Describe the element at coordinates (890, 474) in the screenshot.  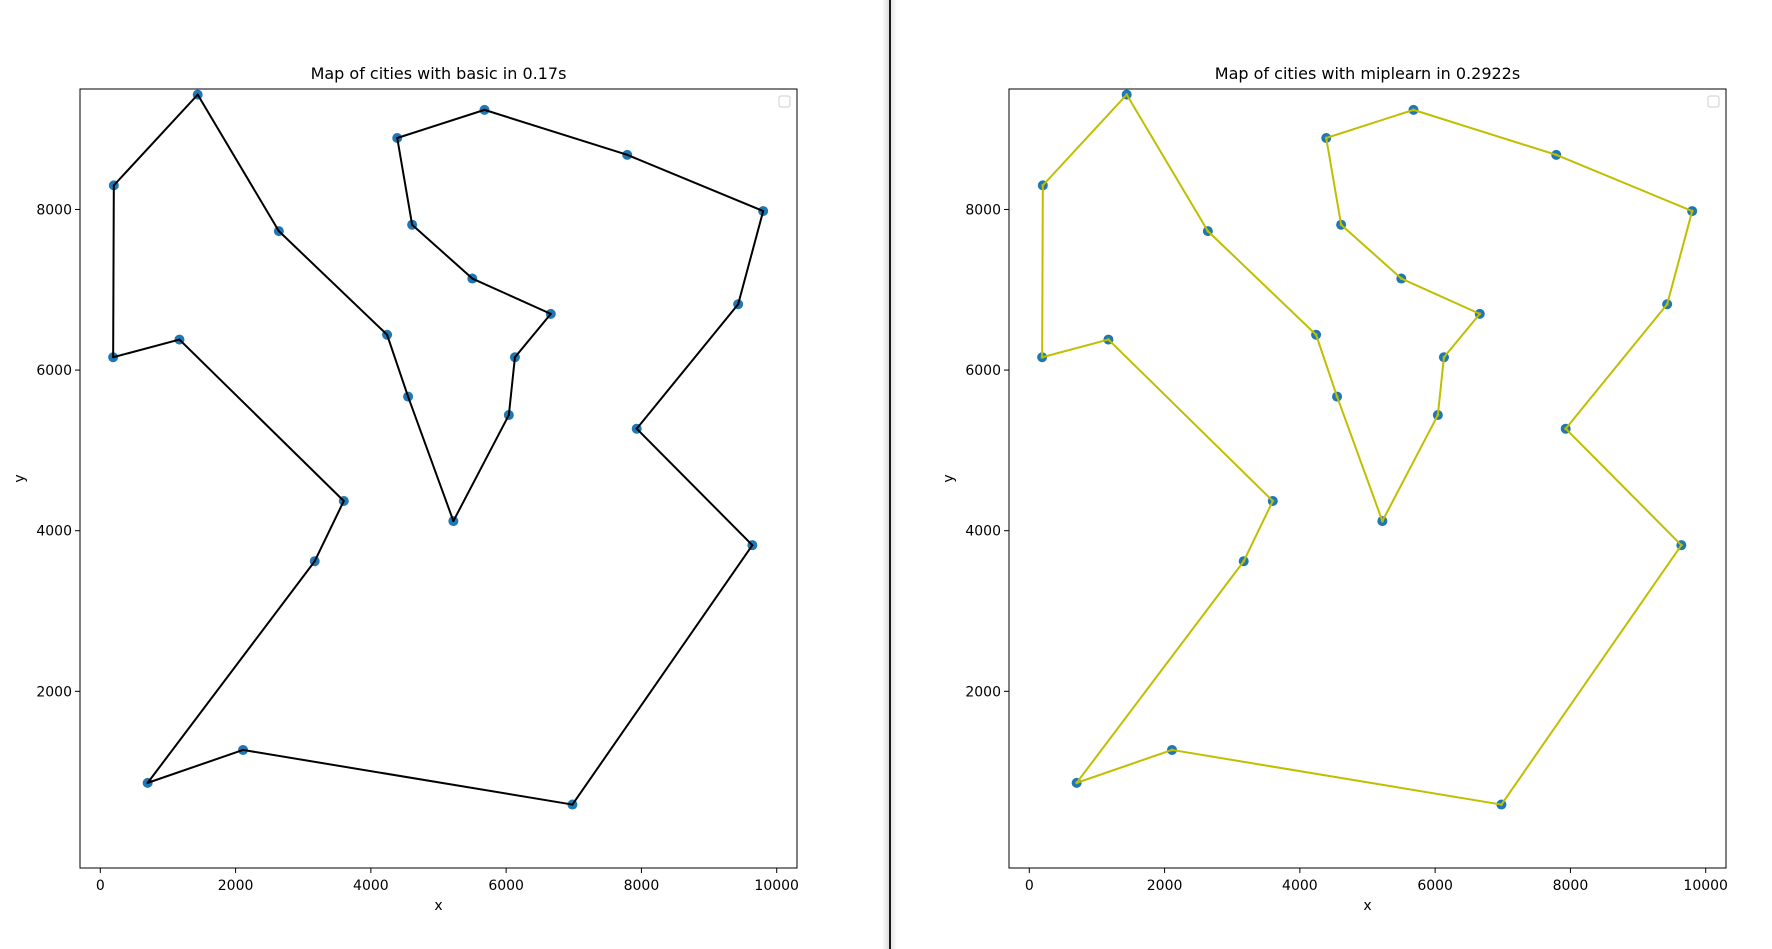
I see `window-split-divider` at that location.